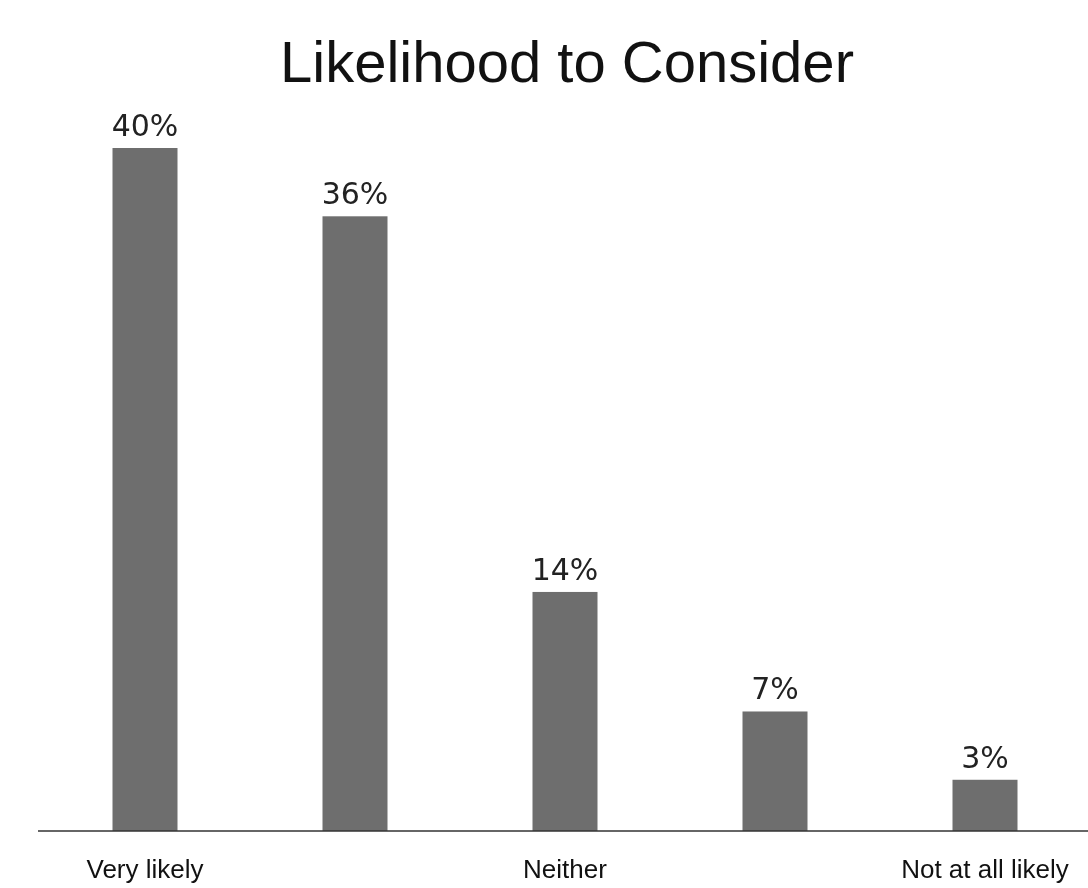 The height and width of the screenshot is (888, 1088). Describe the element at coordinates (355, 194) in the screenshot. I see `data-label: 36%` at that location.